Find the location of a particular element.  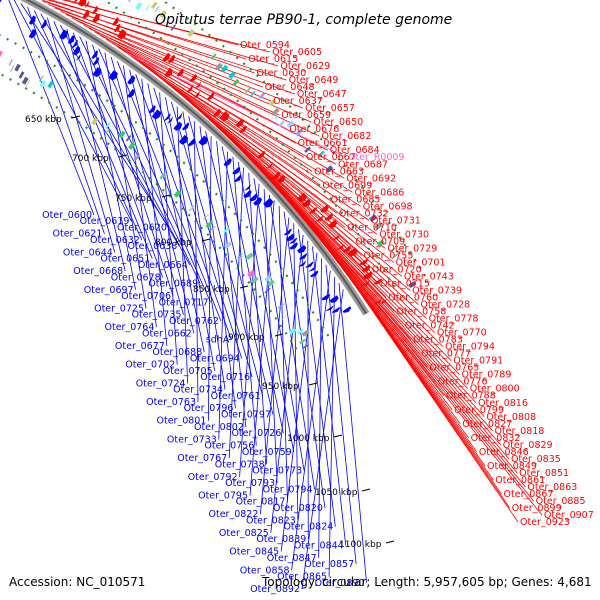

gene-label-oter_0890: Oter_0890 is located at coordinates (340, 583).